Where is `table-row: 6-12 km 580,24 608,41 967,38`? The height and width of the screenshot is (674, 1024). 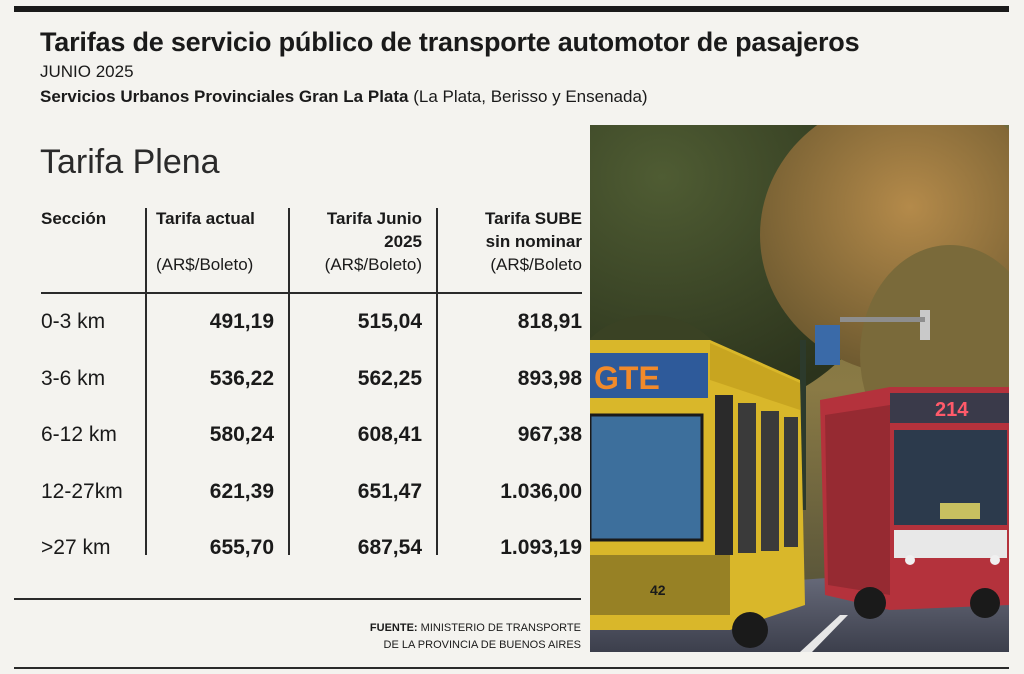
table-row: 6-12 km 580,24 608,41 967,38 is located at coordinates (300, 435).